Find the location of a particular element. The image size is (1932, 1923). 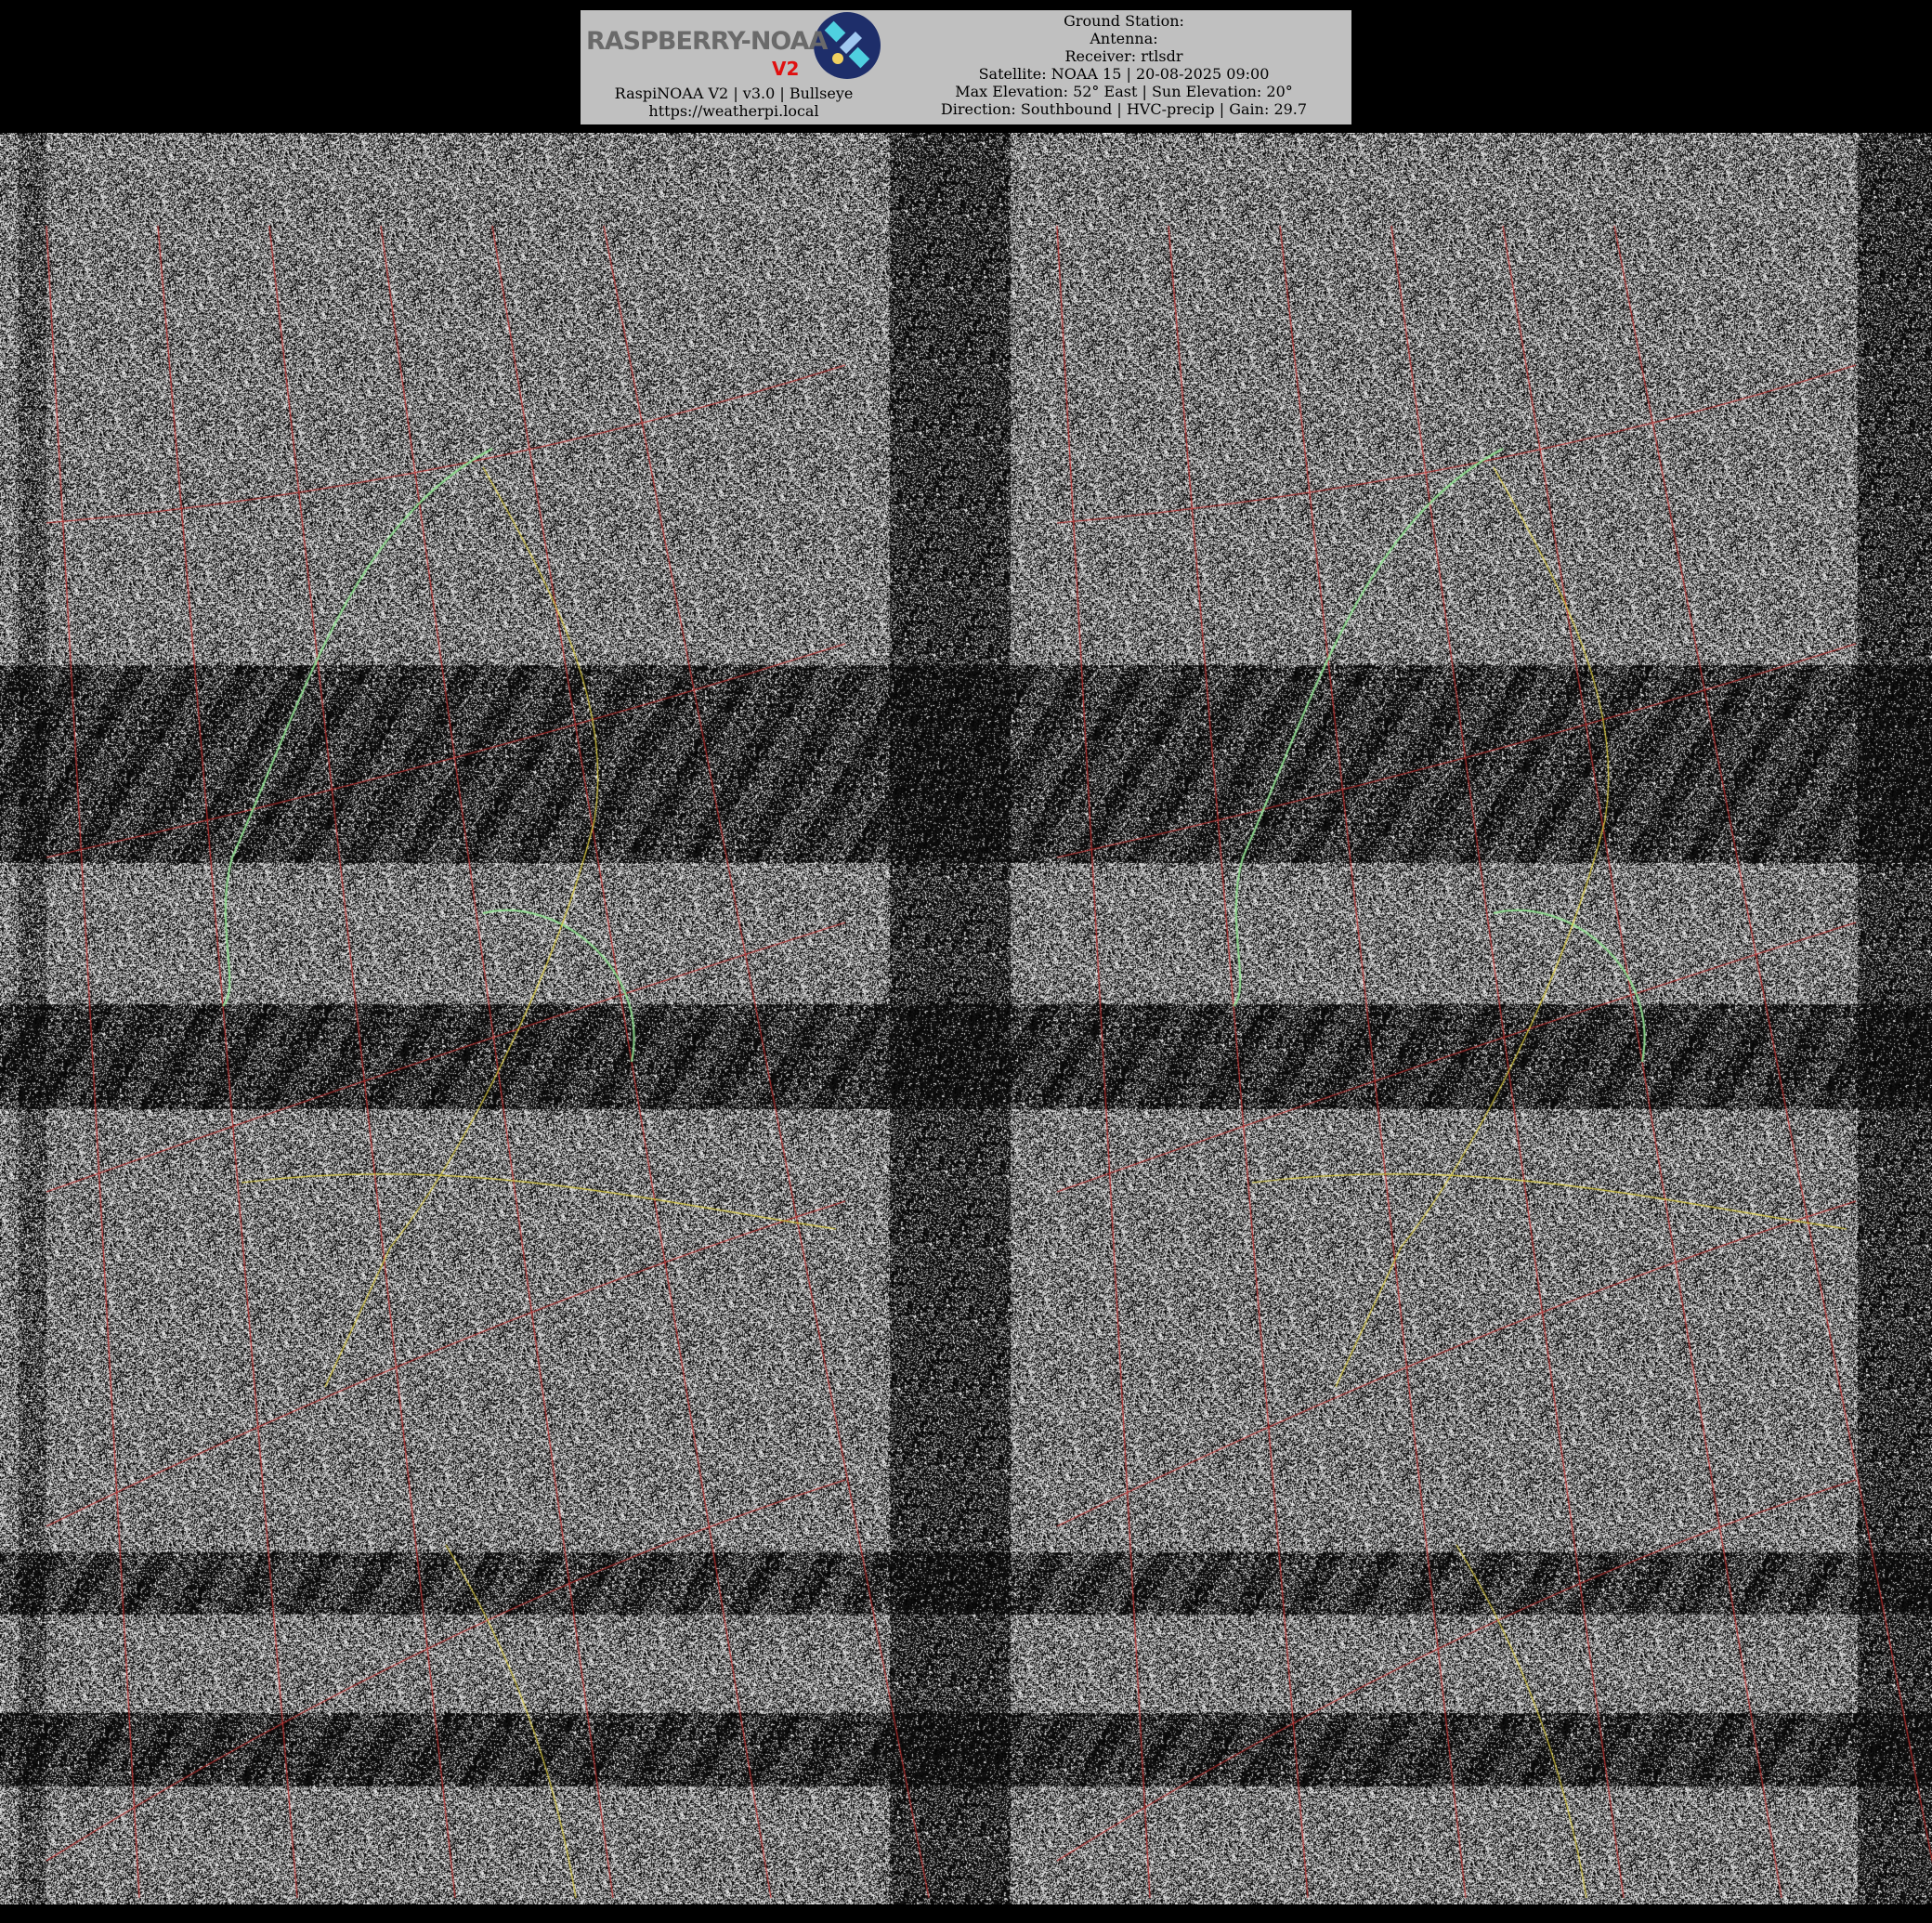

ground-station: Ground Station: is located at coordinates (1124, 21).